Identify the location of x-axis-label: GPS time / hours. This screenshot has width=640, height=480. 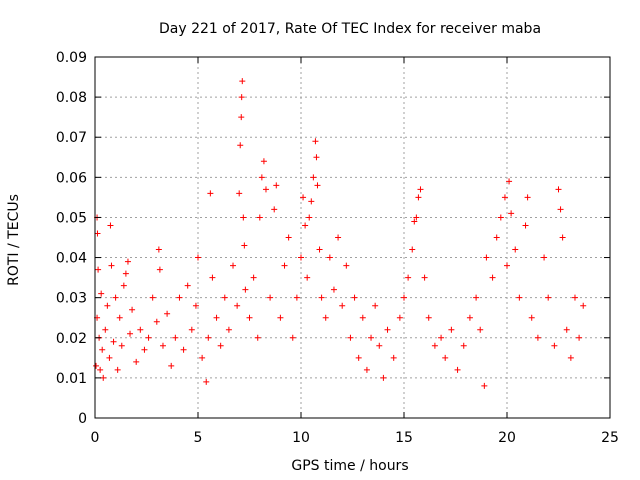
(349, 466).